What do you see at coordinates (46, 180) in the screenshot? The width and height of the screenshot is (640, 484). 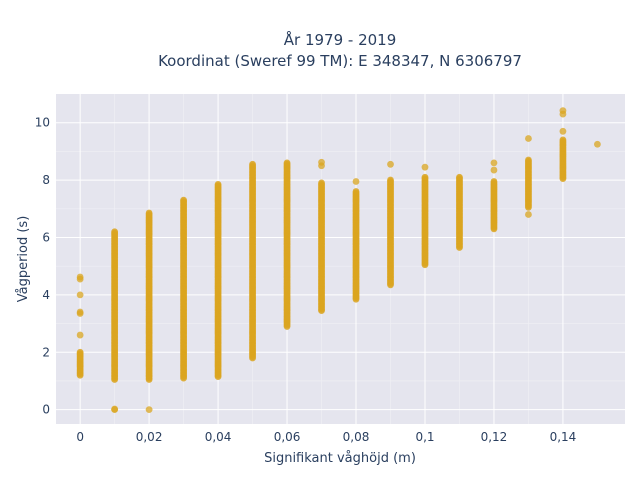 I see `y-tick-label: 8` at bounding box center [46, 180].